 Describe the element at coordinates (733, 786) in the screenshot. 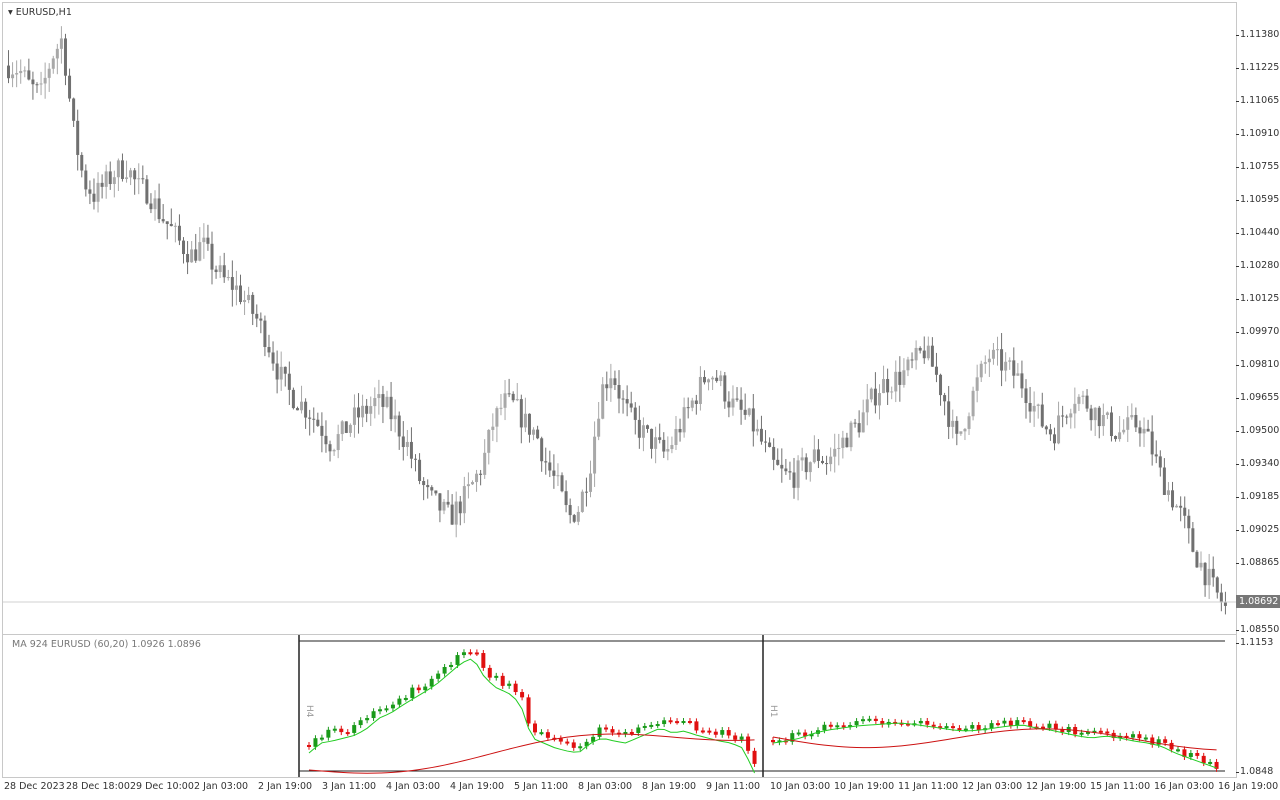

I see `time-tick: 9 Jan 11:00` at that location.